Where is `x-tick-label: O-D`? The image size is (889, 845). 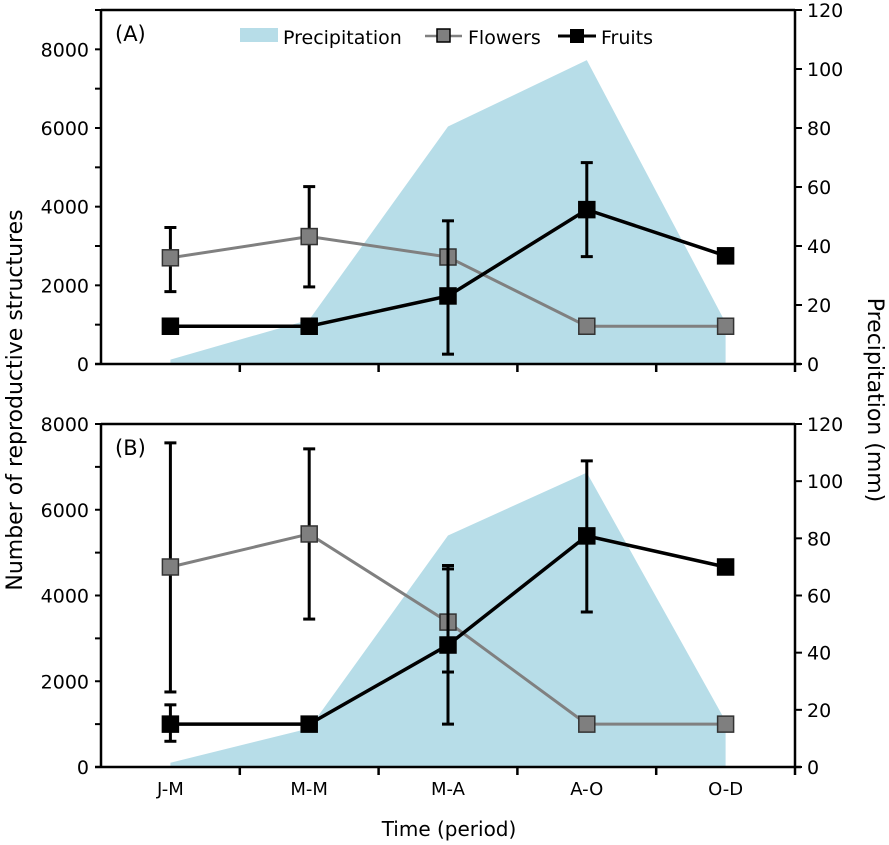
x-tick-label: O-D is located at coordinates (725, 789).